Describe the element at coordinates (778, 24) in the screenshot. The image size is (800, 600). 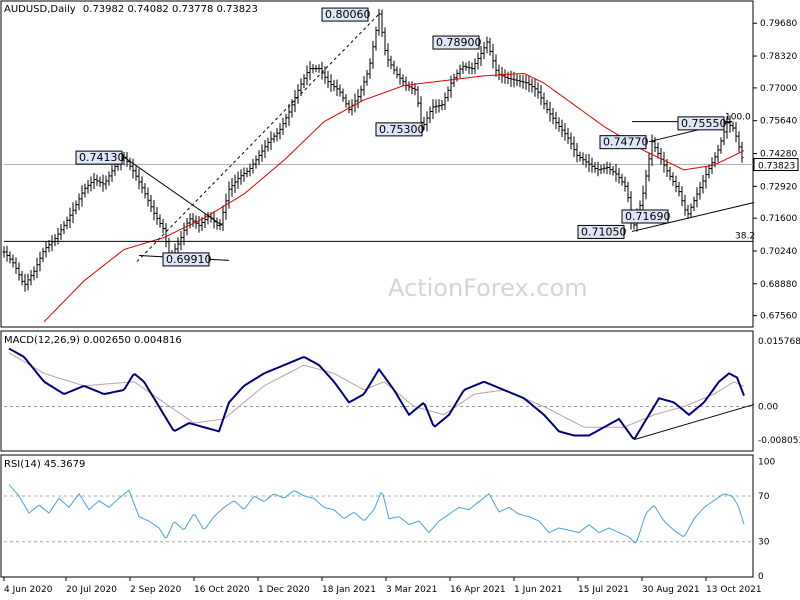
I see `price-axis-label: 0.79680` at that location.